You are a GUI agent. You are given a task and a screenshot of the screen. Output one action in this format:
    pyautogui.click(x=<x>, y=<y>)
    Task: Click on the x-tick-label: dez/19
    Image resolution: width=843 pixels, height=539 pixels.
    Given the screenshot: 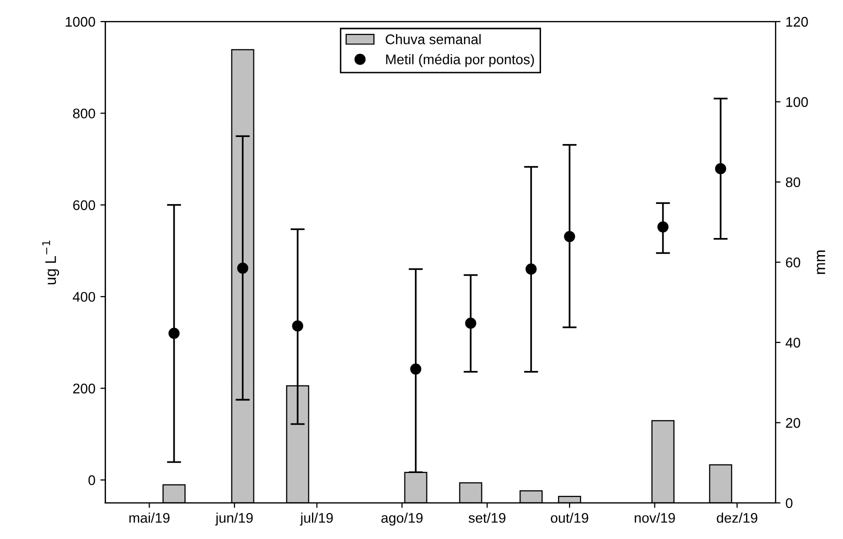 What is the action you would take?
    pyautogui.click(x=737, y=517)
    